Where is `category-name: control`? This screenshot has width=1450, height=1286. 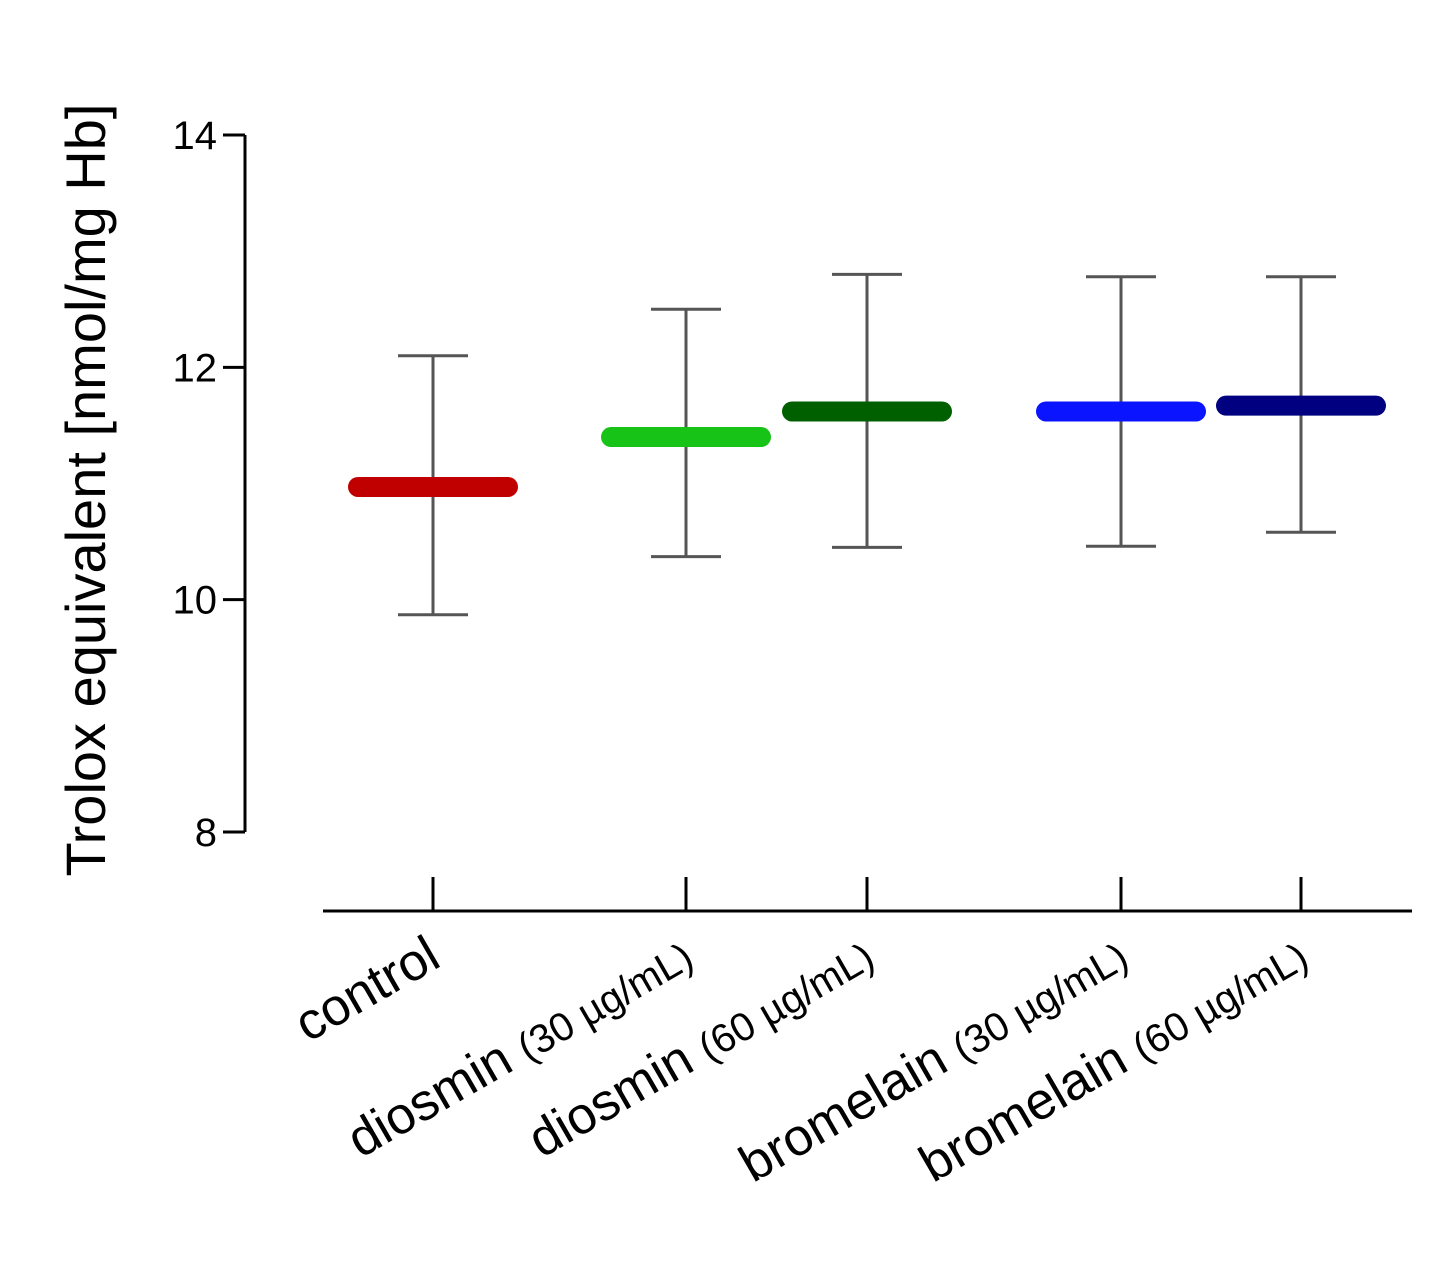
category-name: control is located at coordinates (367, 989).